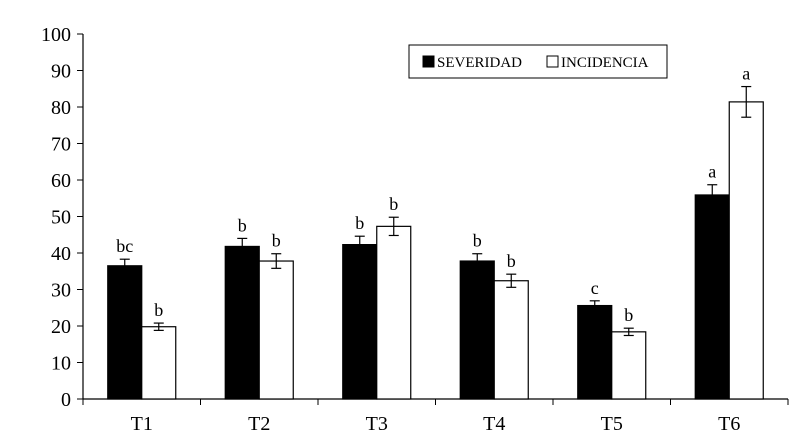  I want to click on bar-incidencia-t6, so click(746, 250).